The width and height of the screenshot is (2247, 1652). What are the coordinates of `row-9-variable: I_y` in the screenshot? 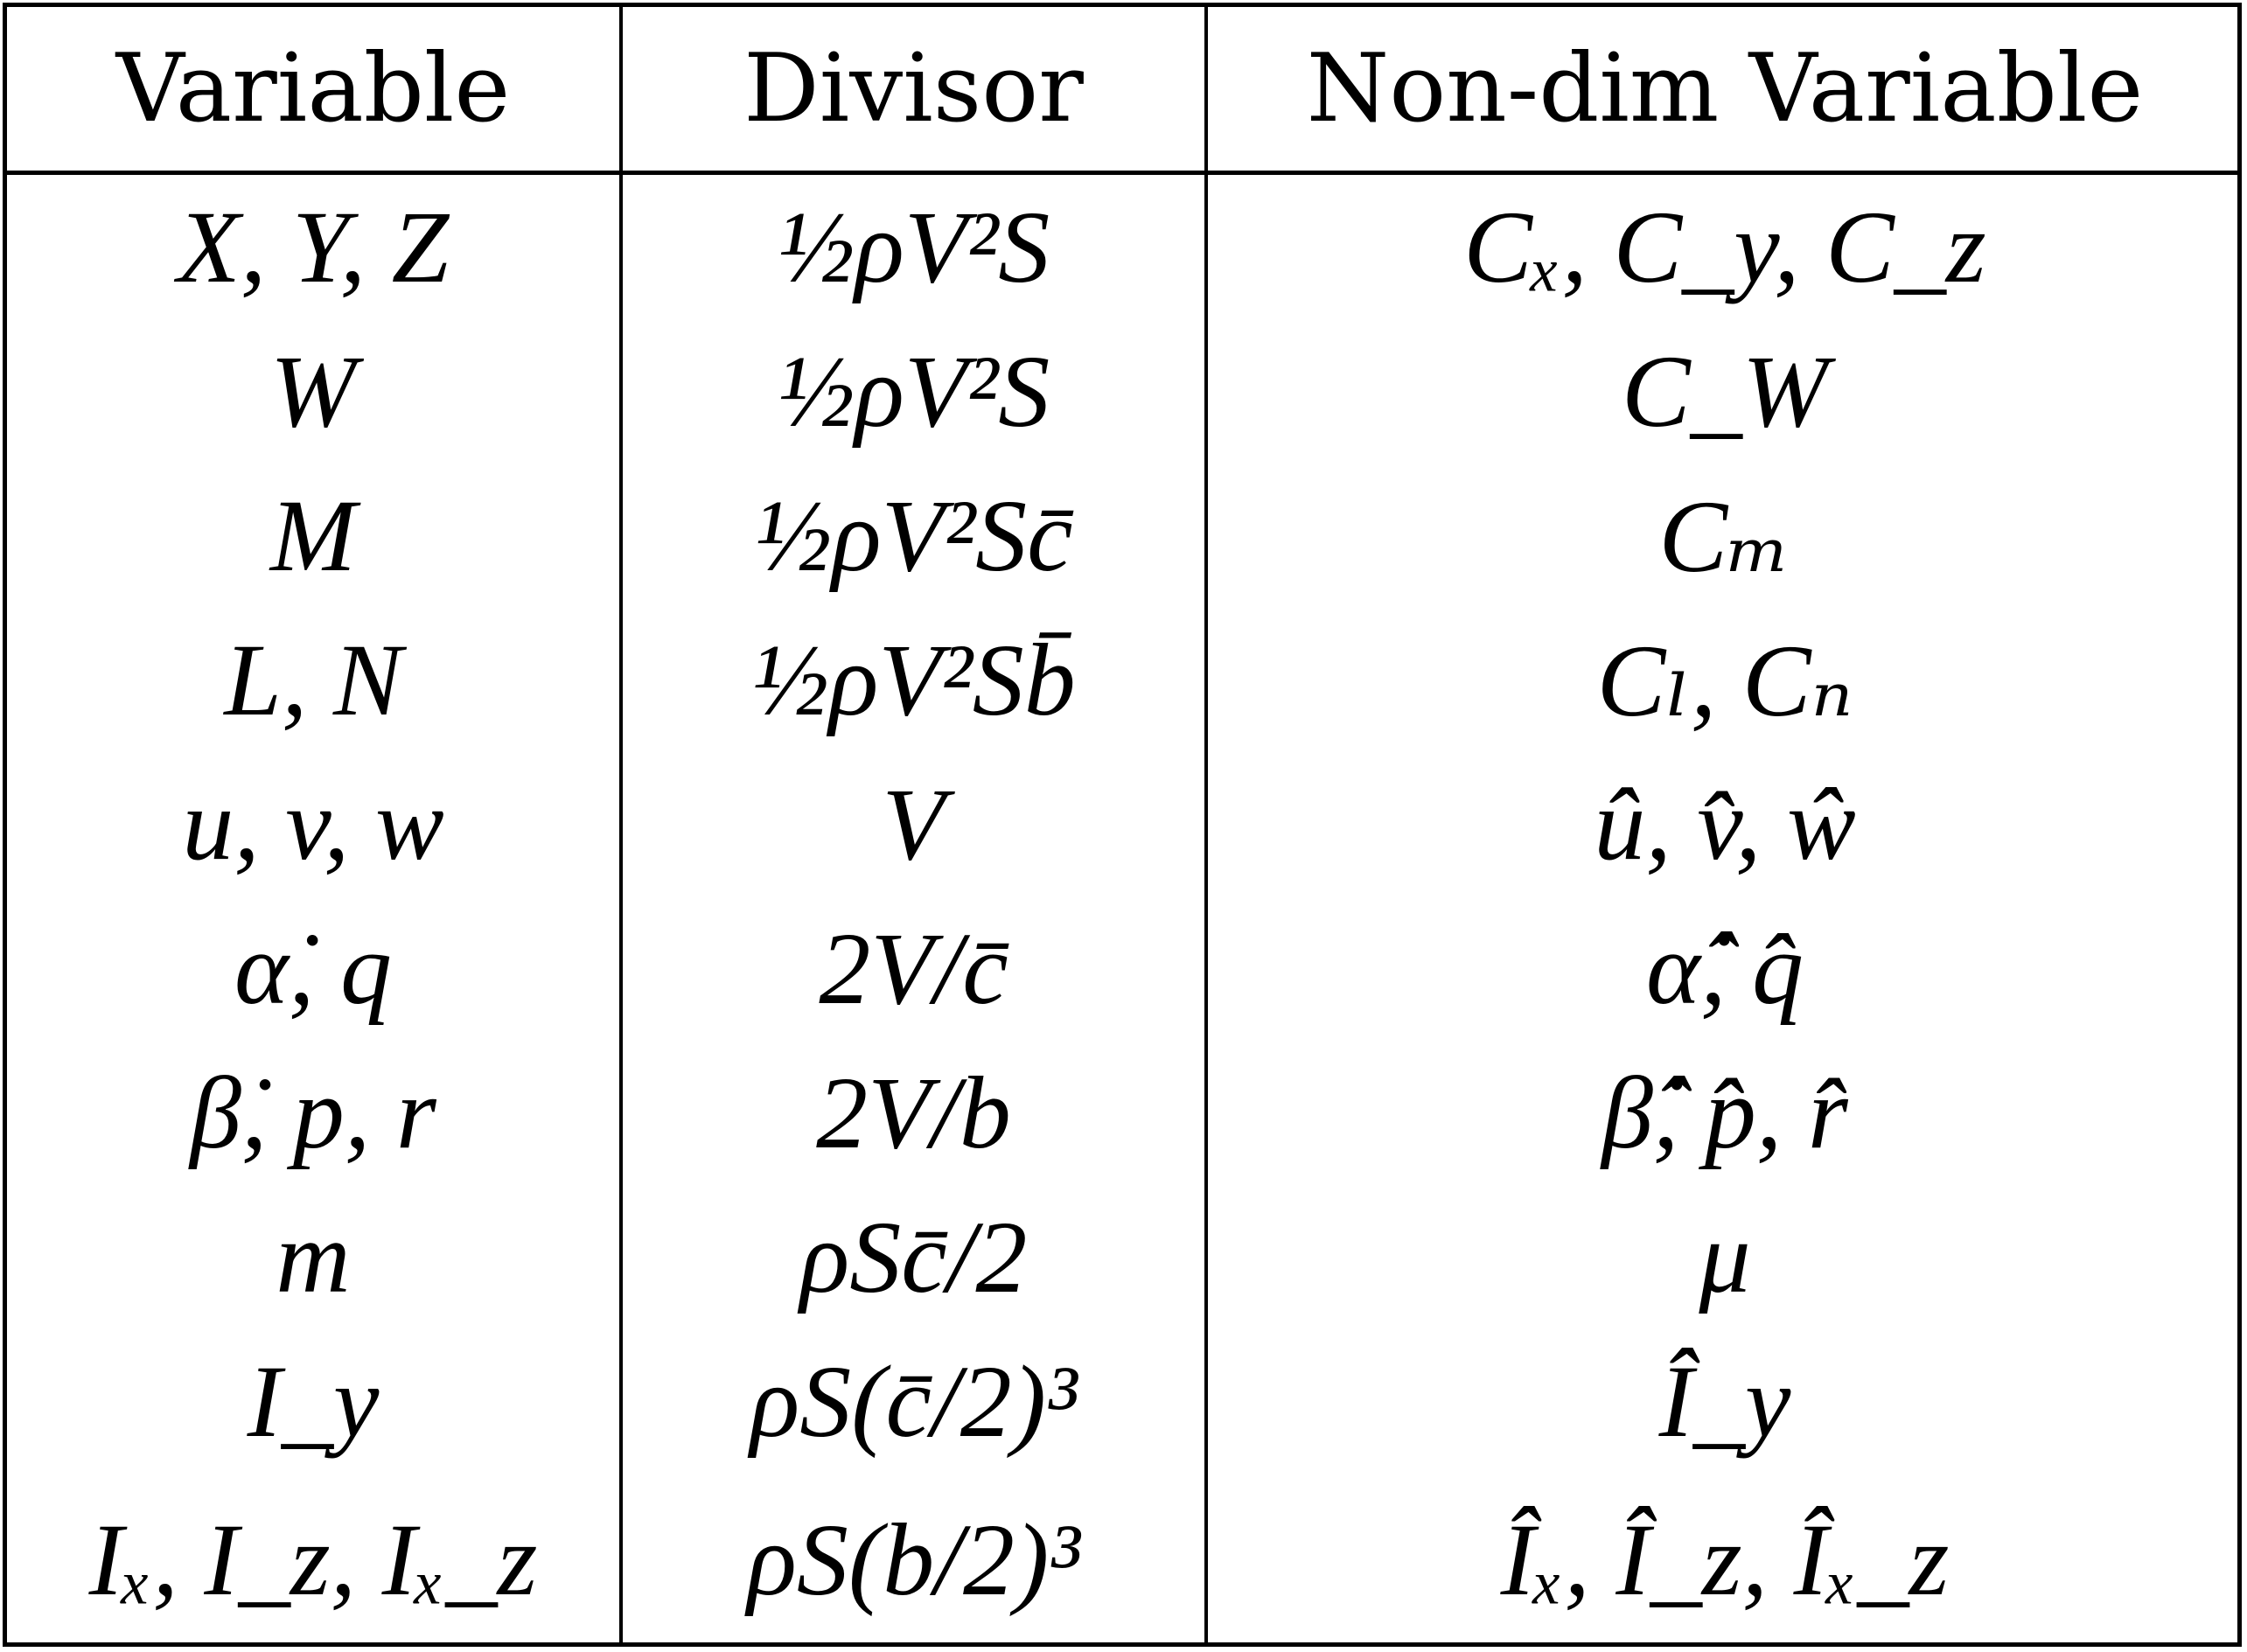 It's located at (313, 1401).